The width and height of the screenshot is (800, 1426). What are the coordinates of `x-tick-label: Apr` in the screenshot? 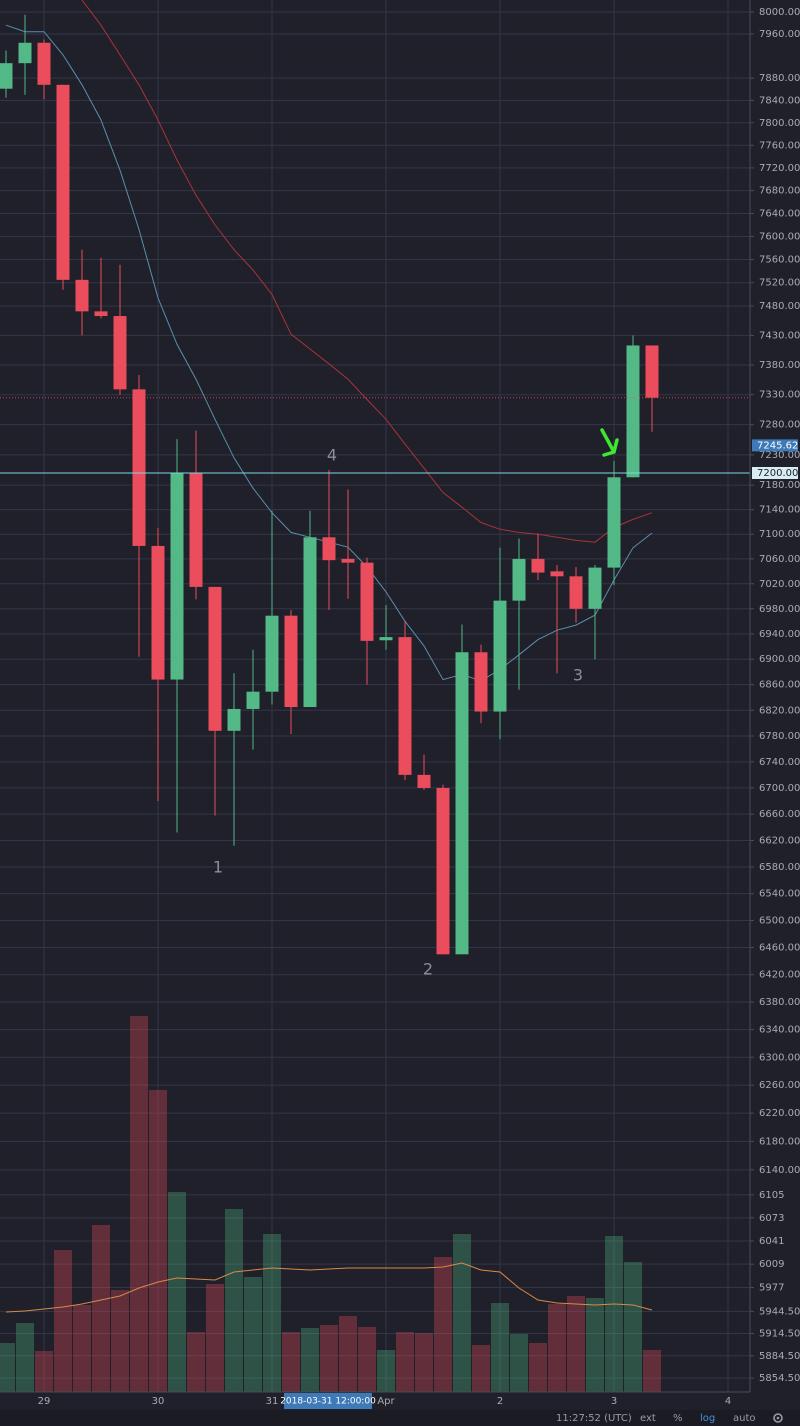 It's located at (386, 1401).